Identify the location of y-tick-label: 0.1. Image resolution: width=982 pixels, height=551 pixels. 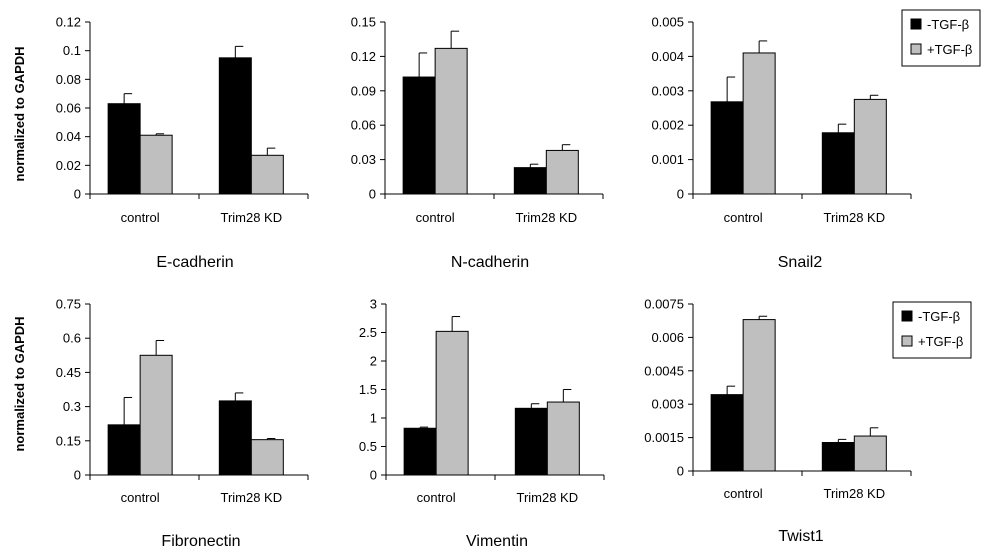
(72, 50).